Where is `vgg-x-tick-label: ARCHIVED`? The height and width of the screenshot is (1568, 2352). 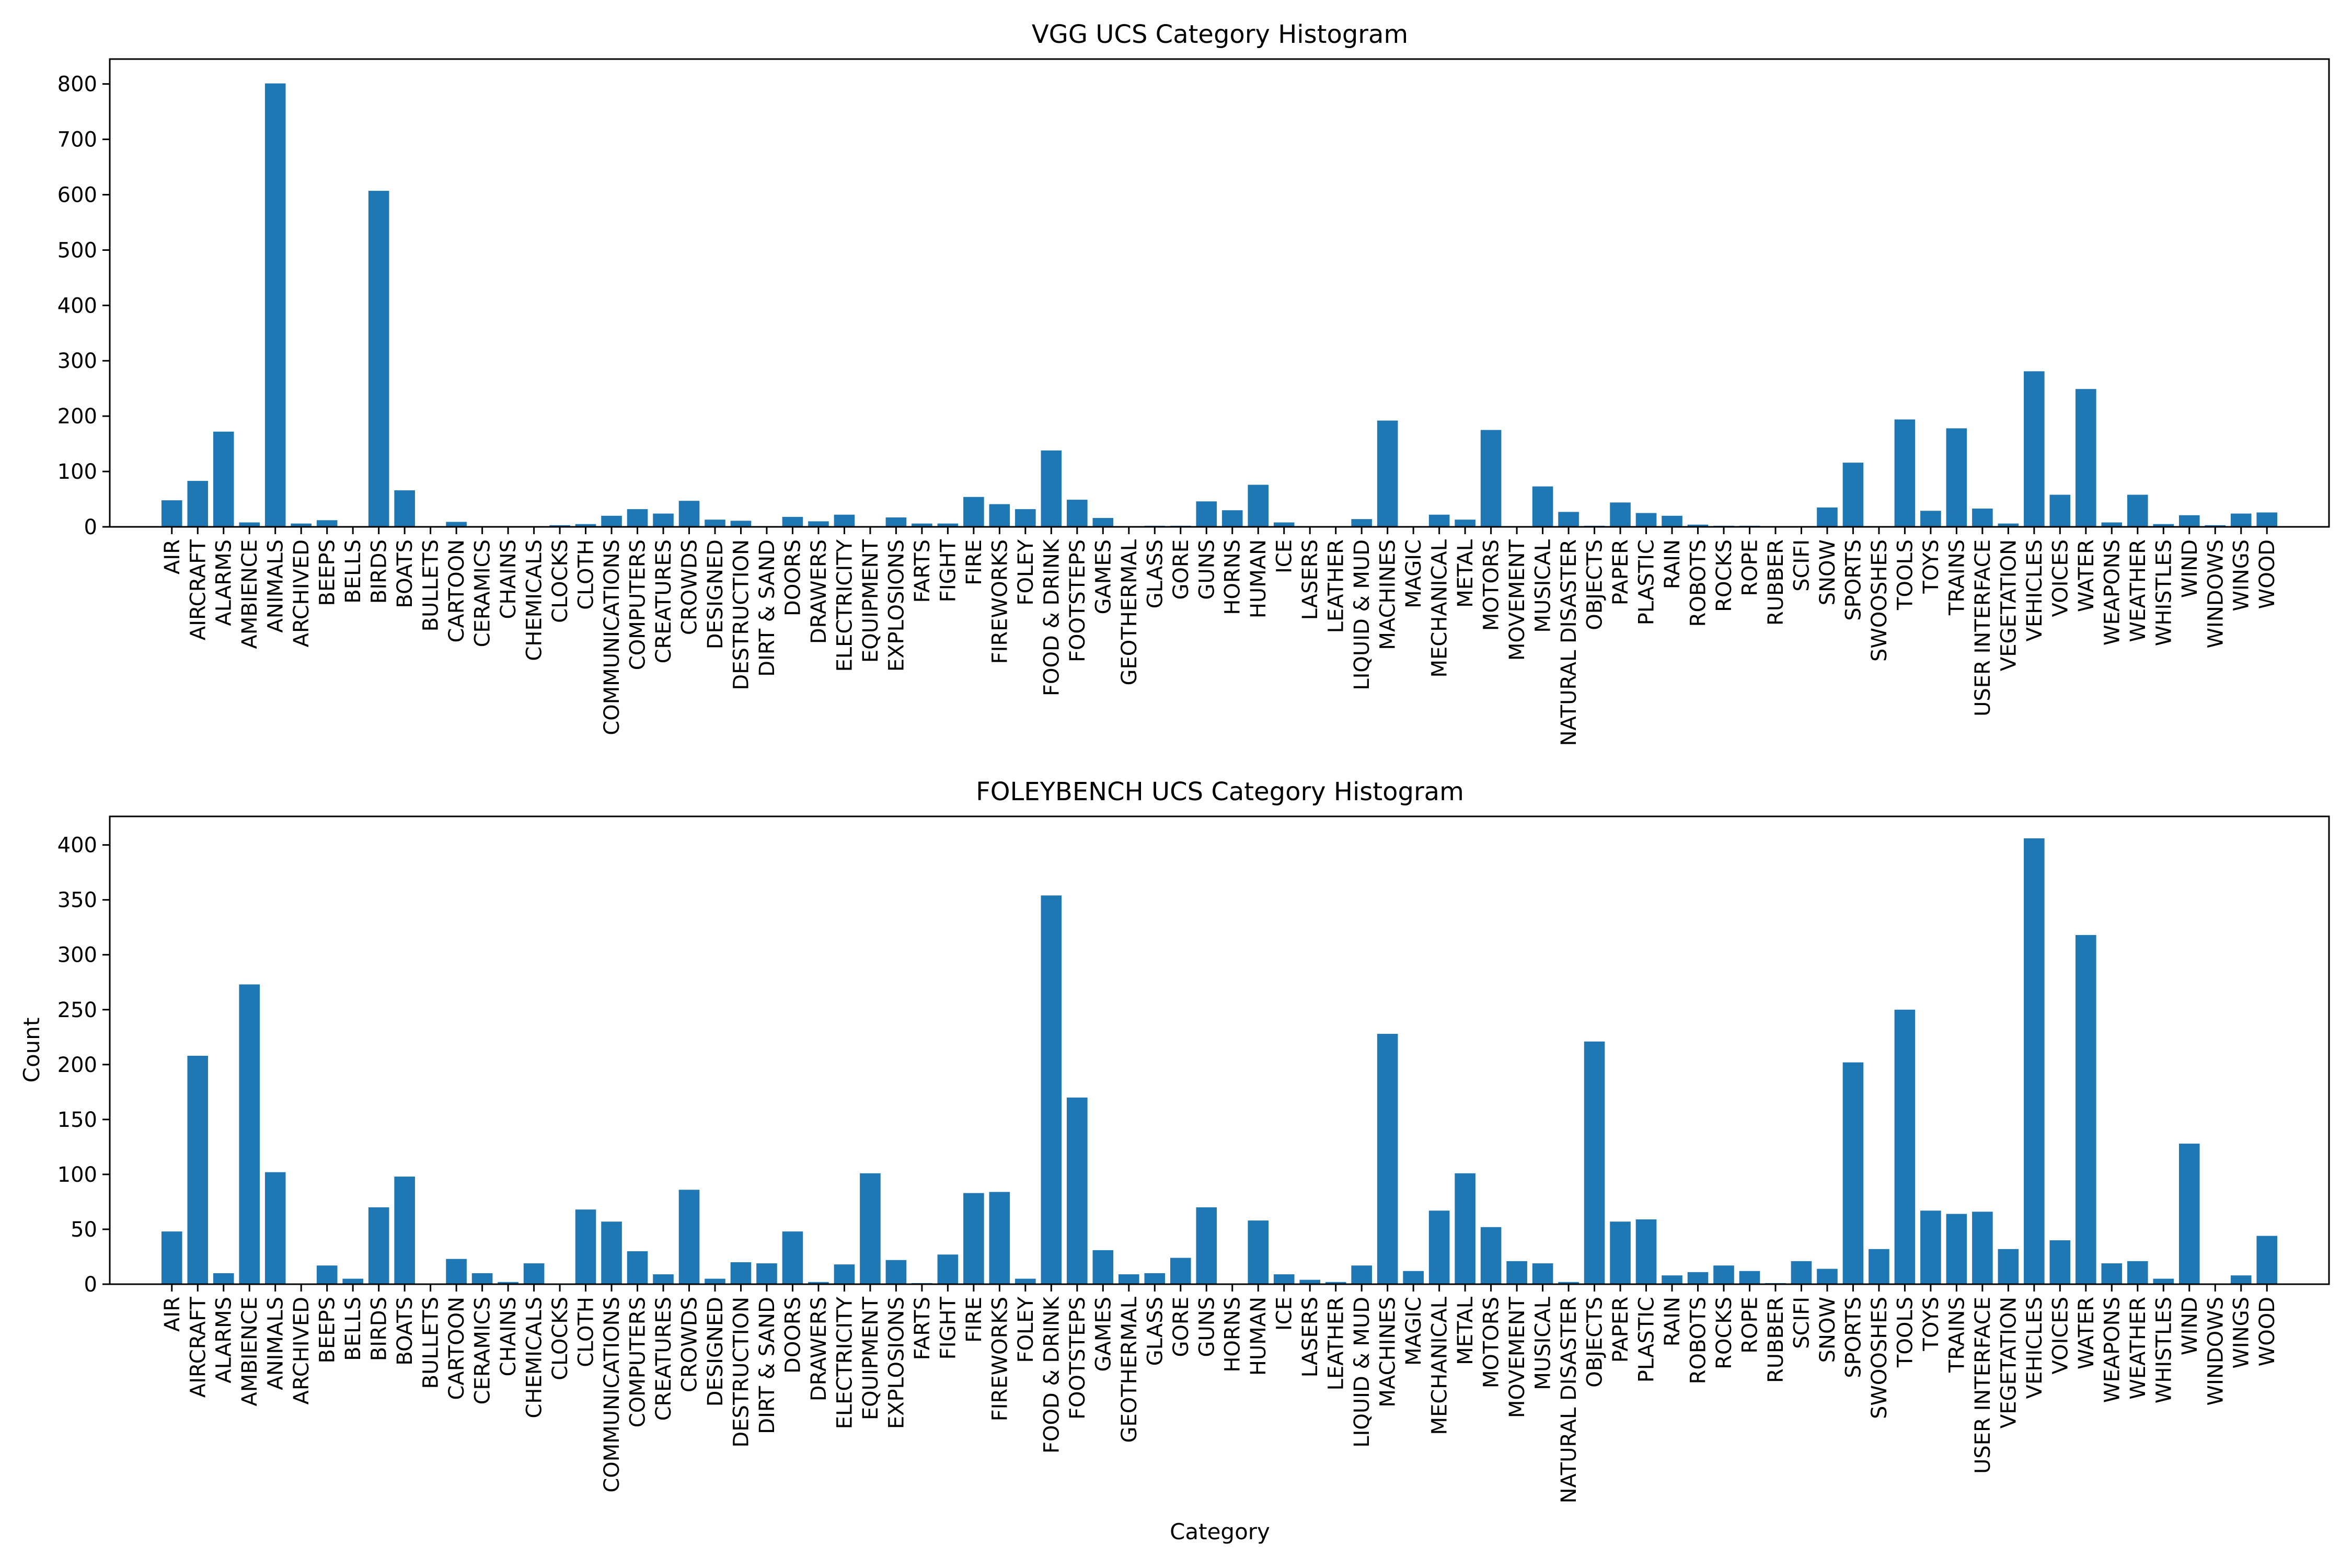 vgg-x-tick-label: ARCHIVED is located at coordinates (302, 593).